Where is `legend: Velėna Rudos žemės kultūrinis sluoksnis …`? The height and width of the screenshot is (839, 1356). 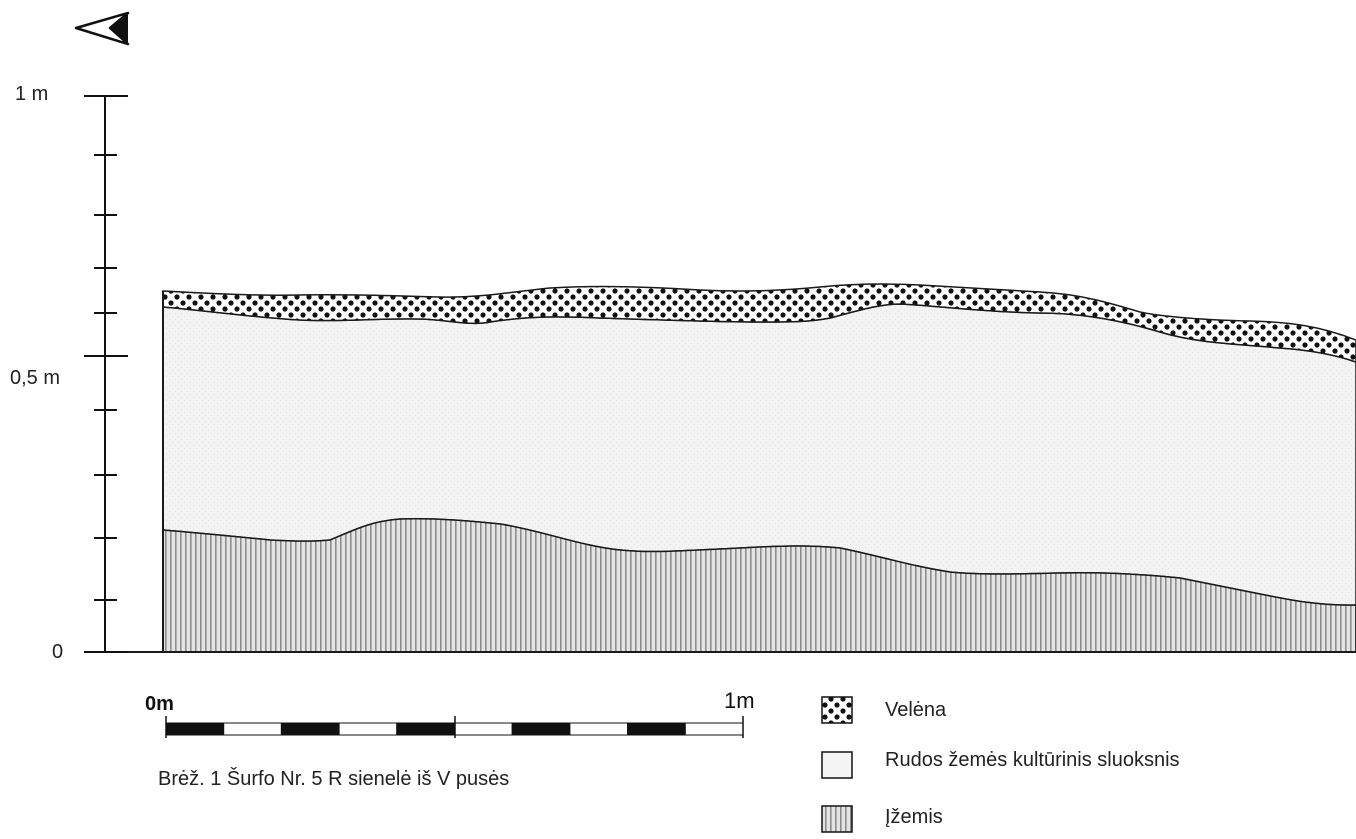
legend: Velėna Rudos žemės kultūrinis sluoksnis … is located at coordinates (1000, 764).